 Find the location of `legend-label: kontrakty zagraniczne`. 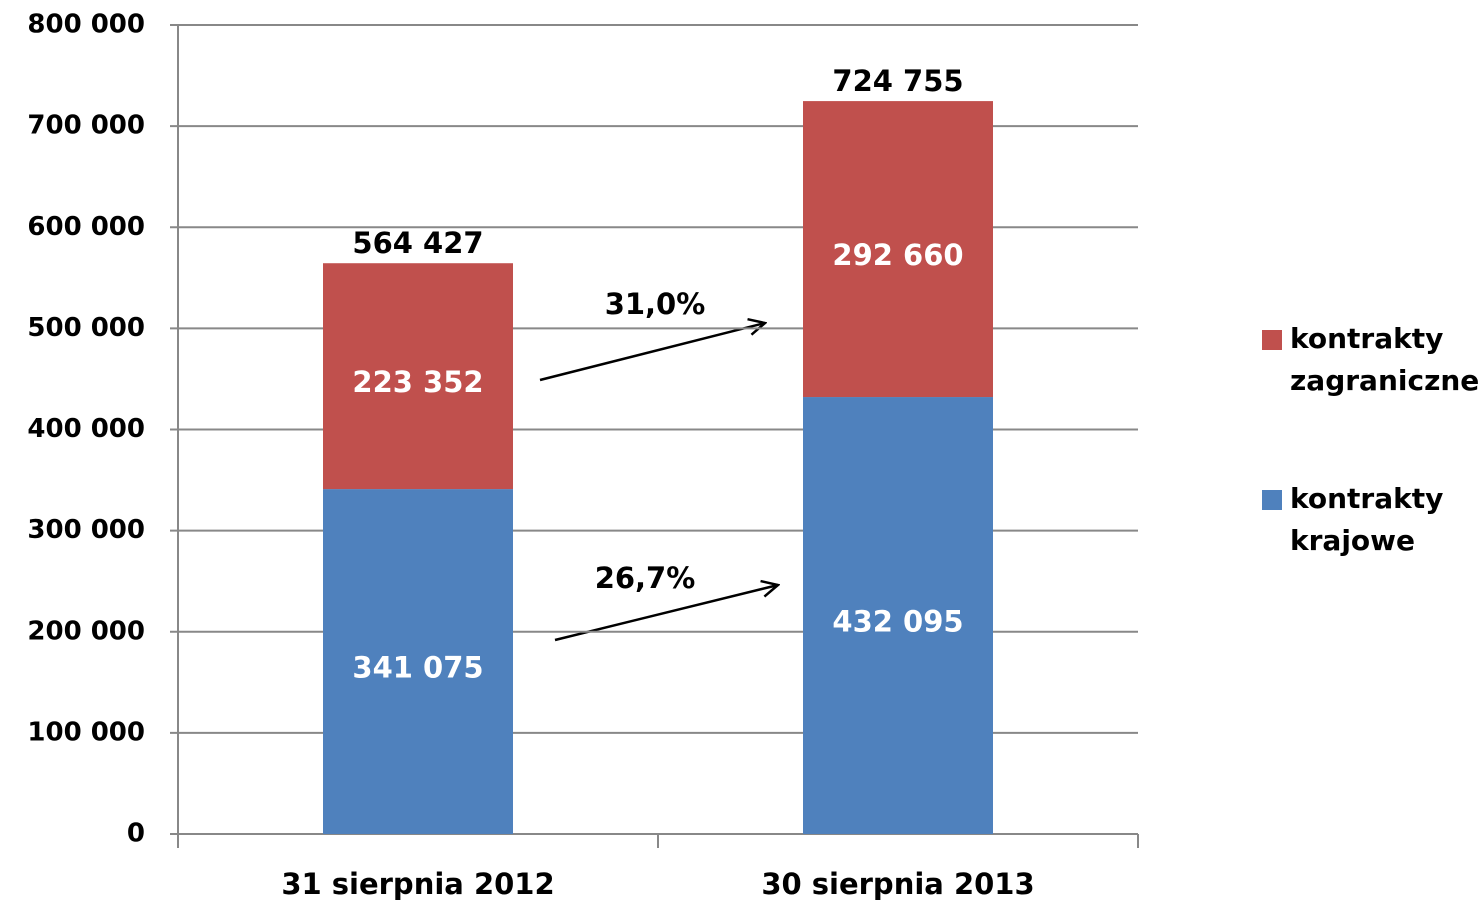

legend-label: kontrakty zagraniczne is located at coordinates (1385, 359).